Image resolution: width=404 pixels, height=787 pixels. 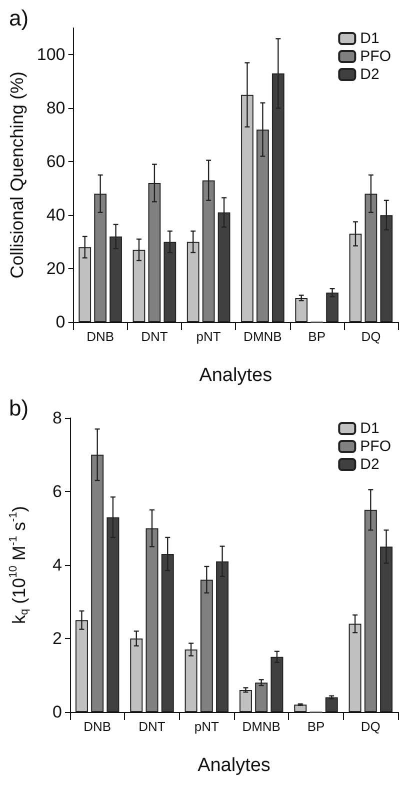 I want to click on y-tick-label: 100, so click(x=51, y=54).